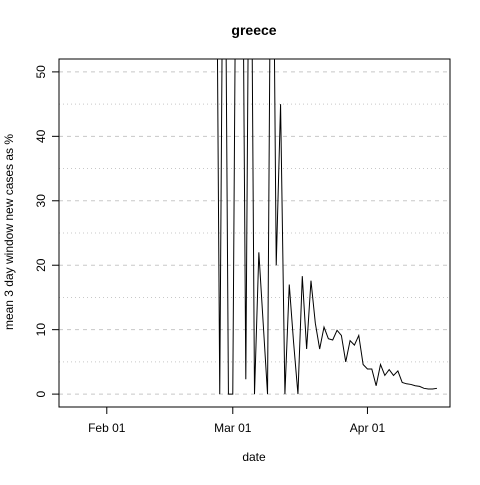  Describe the element at coordinates (46, 231) in the screenshot. I see `y-axis: 0 10 20 30 40 50` at that location.